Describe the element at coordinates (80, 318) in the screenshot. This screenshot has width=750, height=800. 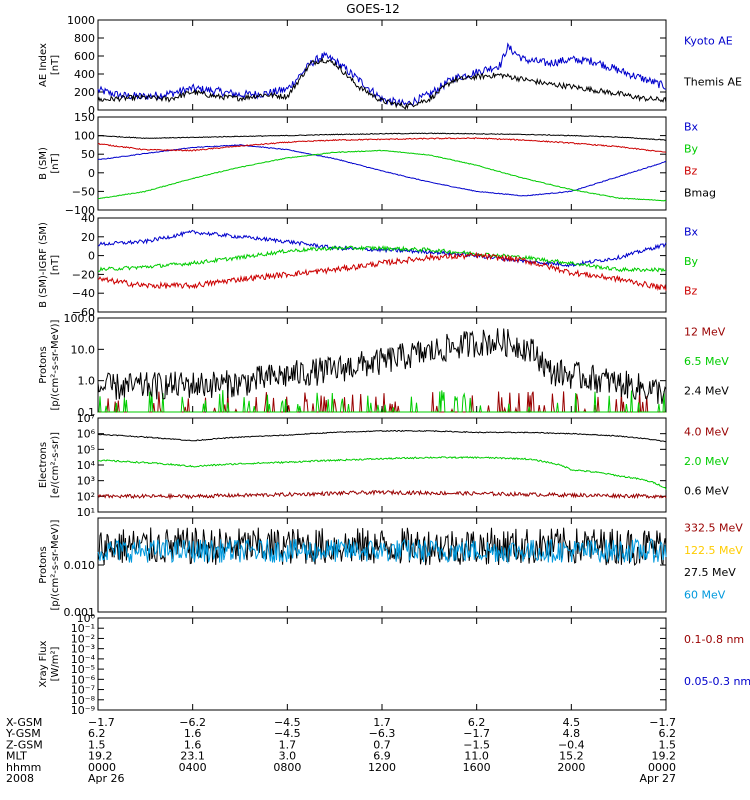
I see `y-tick-label-protons1: 100.0` at that location.